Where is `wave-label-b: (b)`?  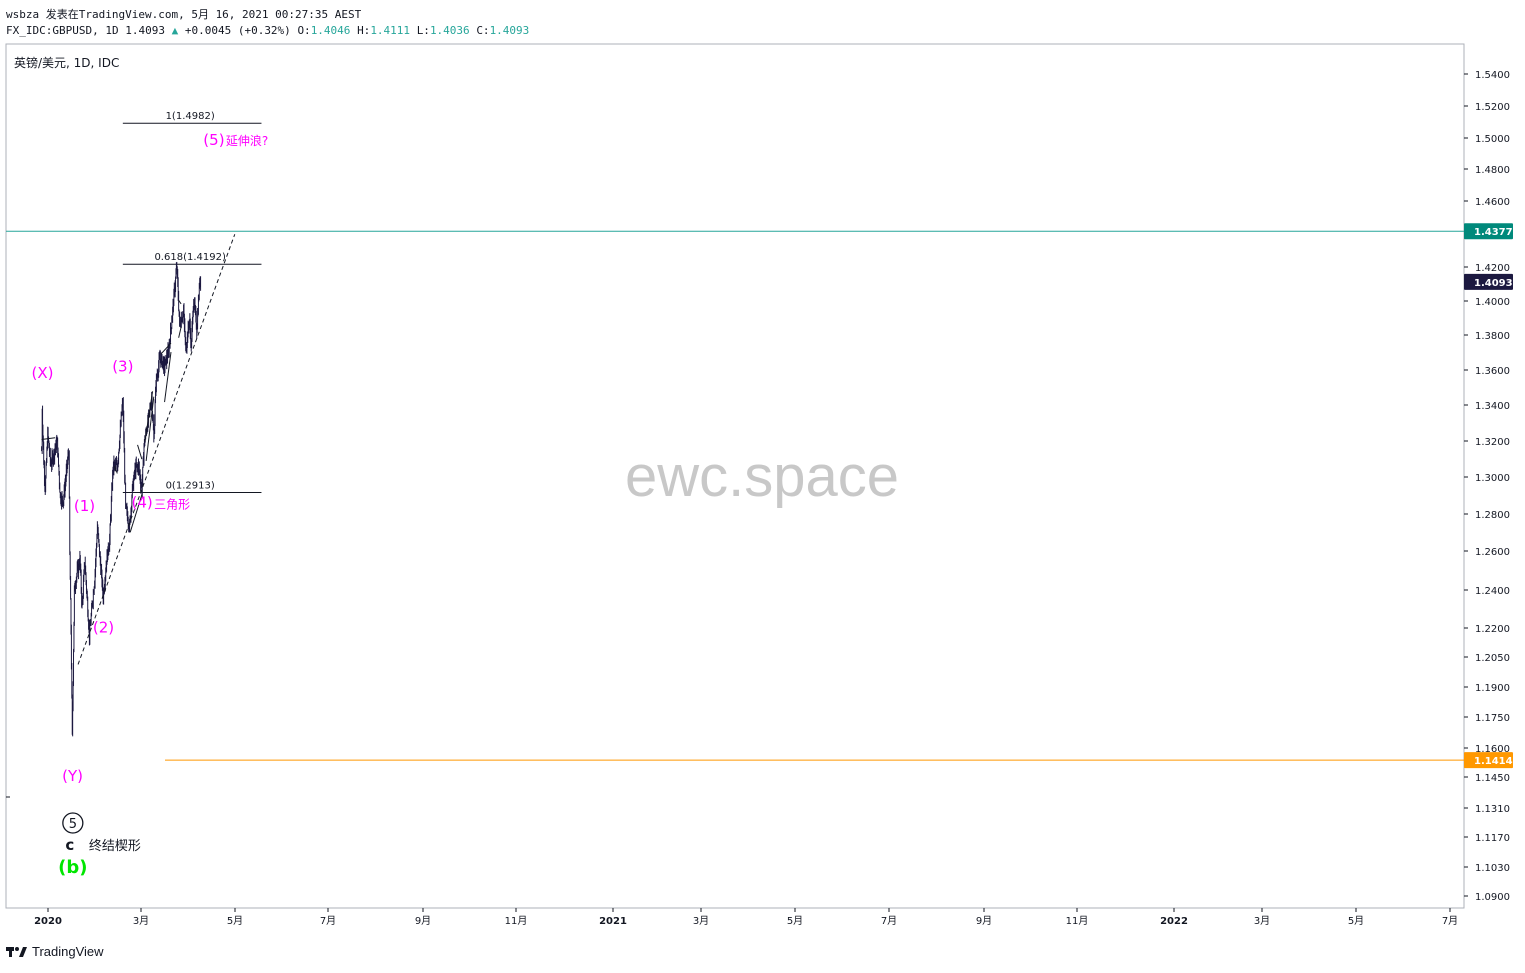 wave-label-b: (b) is located at coordinates (72, 867).